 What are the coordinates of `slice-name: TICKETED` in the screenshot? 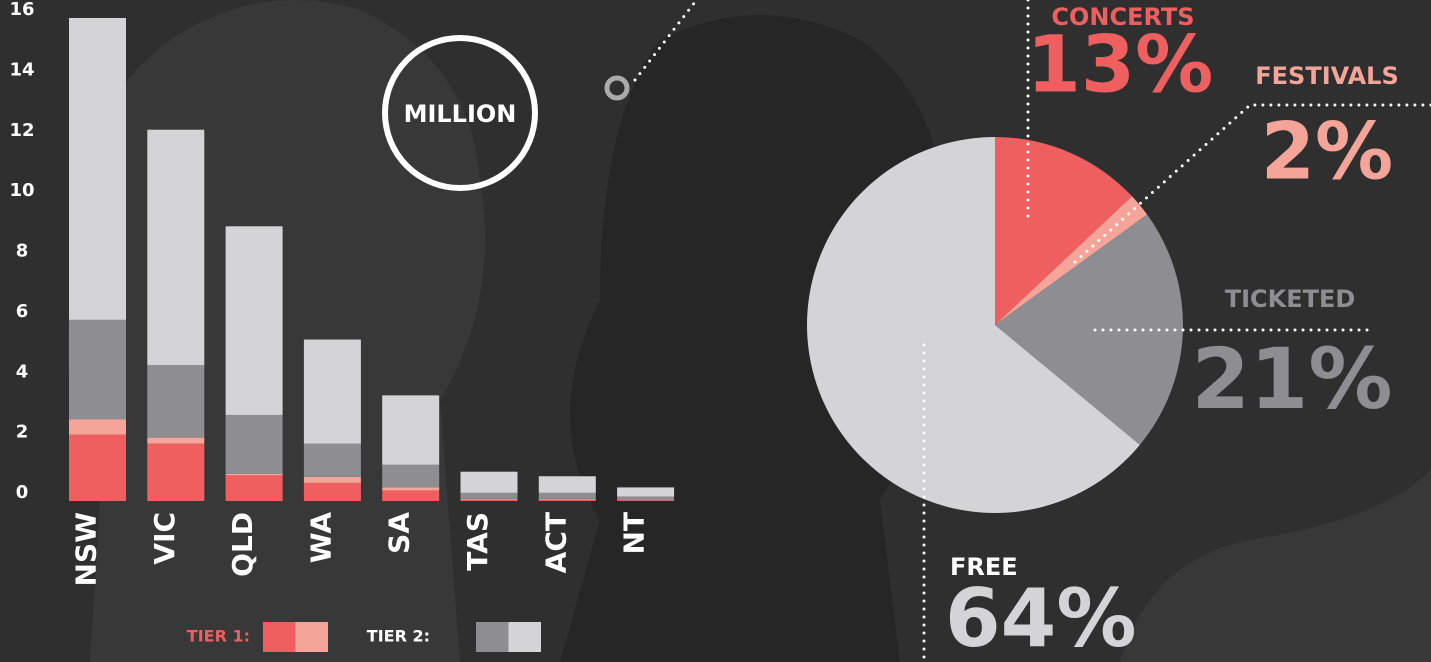 It's located at (1290, 299).